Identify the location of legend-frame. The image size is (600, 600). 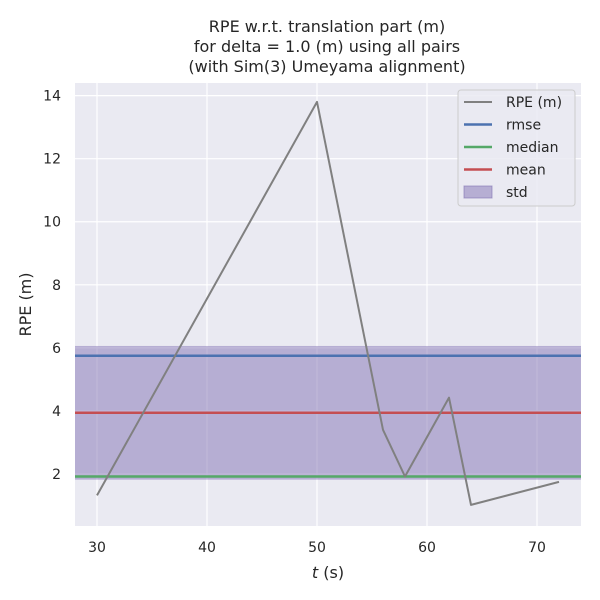
(516, 148).